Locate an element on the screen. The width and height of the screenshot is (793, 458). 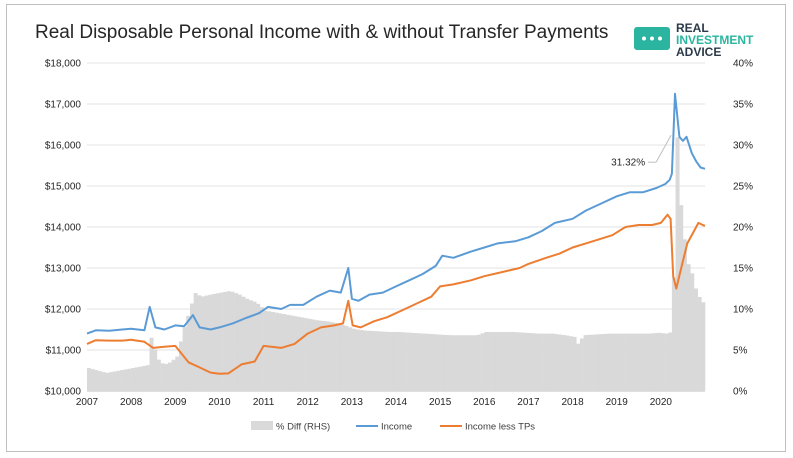
x-tick-label: 2017 is located at coordinates (528, 402).